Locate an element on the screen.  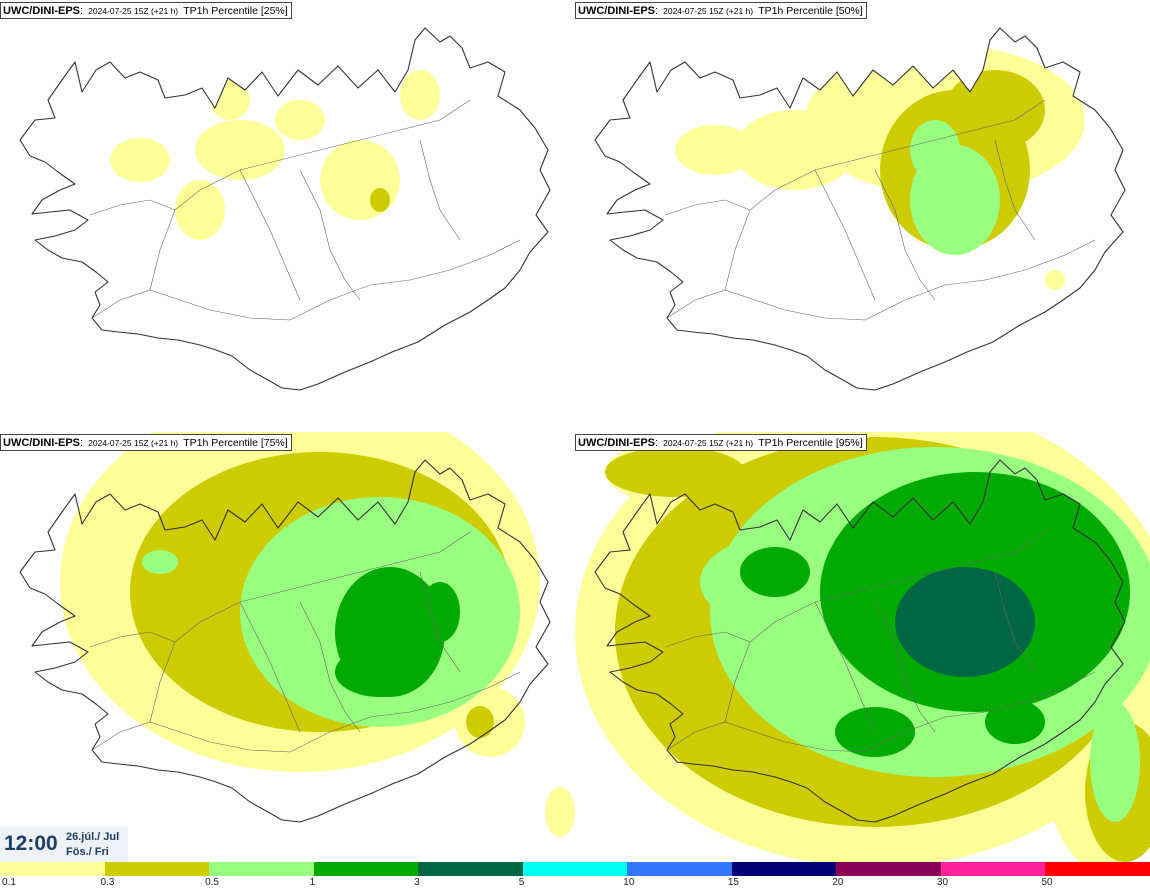
legend-label: 0.1 is located at coordinates (9, 882).